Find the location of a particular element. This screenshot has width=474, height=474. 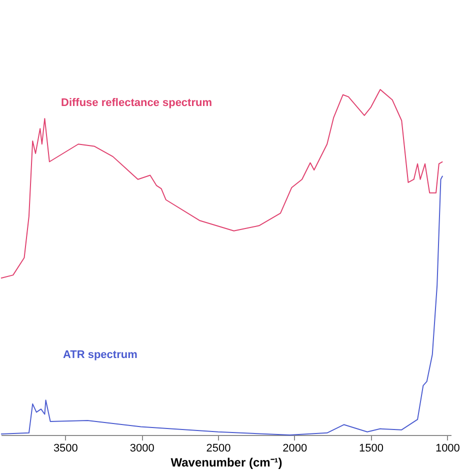

text: ATR spectrum is located at coordinates (100, 355).